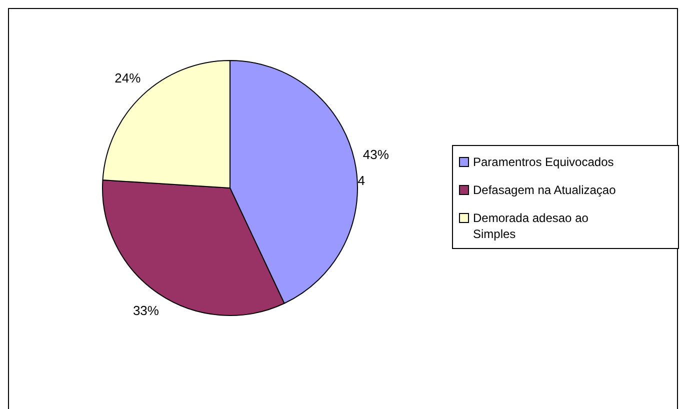  I want to click on legend-label: Demorada adesao ao Simples, so click(531, 226).